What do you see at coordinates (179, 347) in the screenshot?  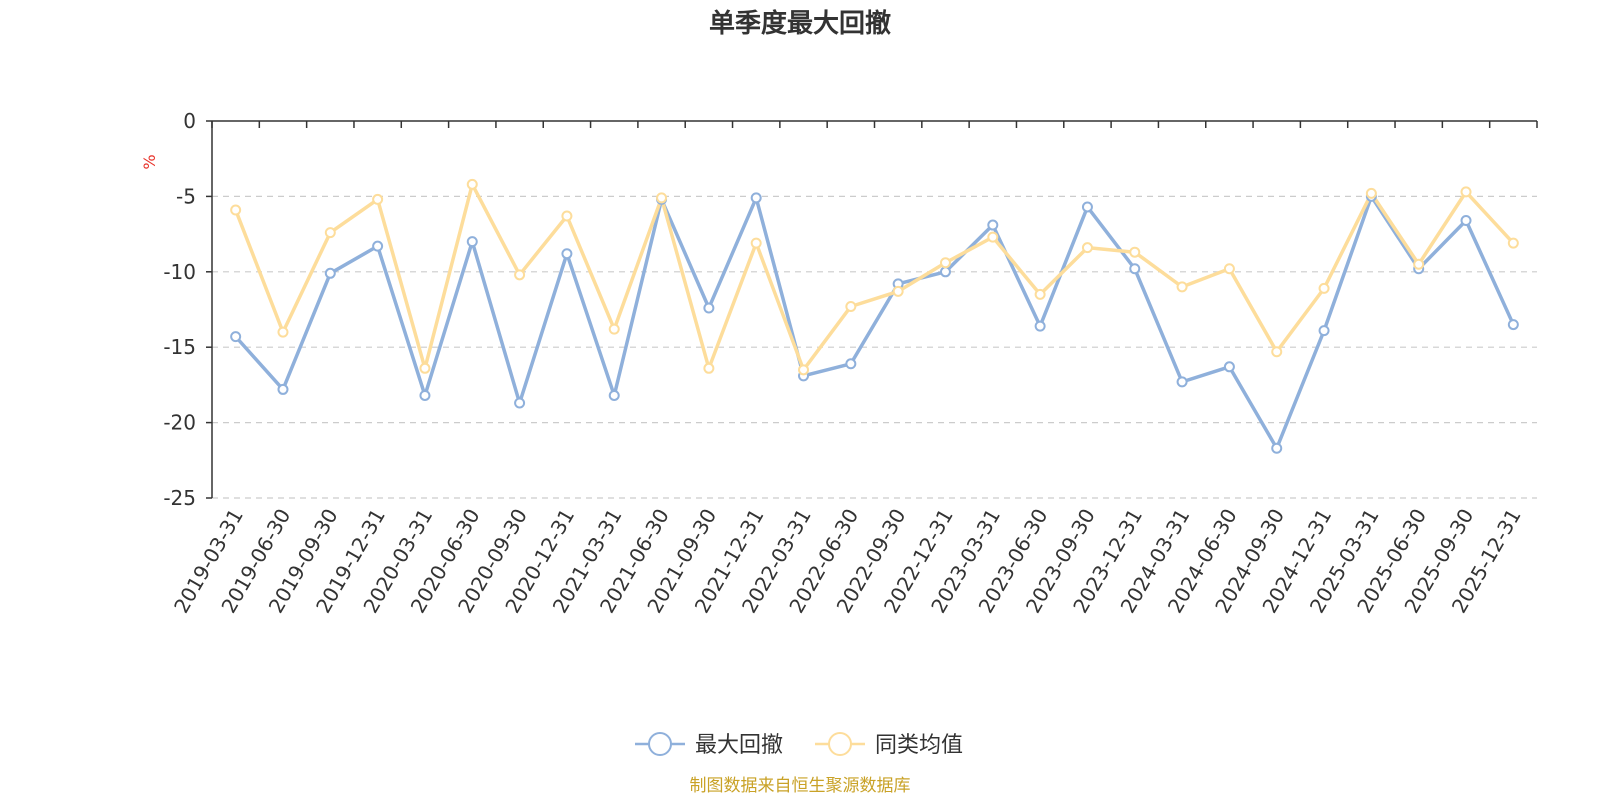 I see `y-tick-label: -15` at bounding box center [179, 347].